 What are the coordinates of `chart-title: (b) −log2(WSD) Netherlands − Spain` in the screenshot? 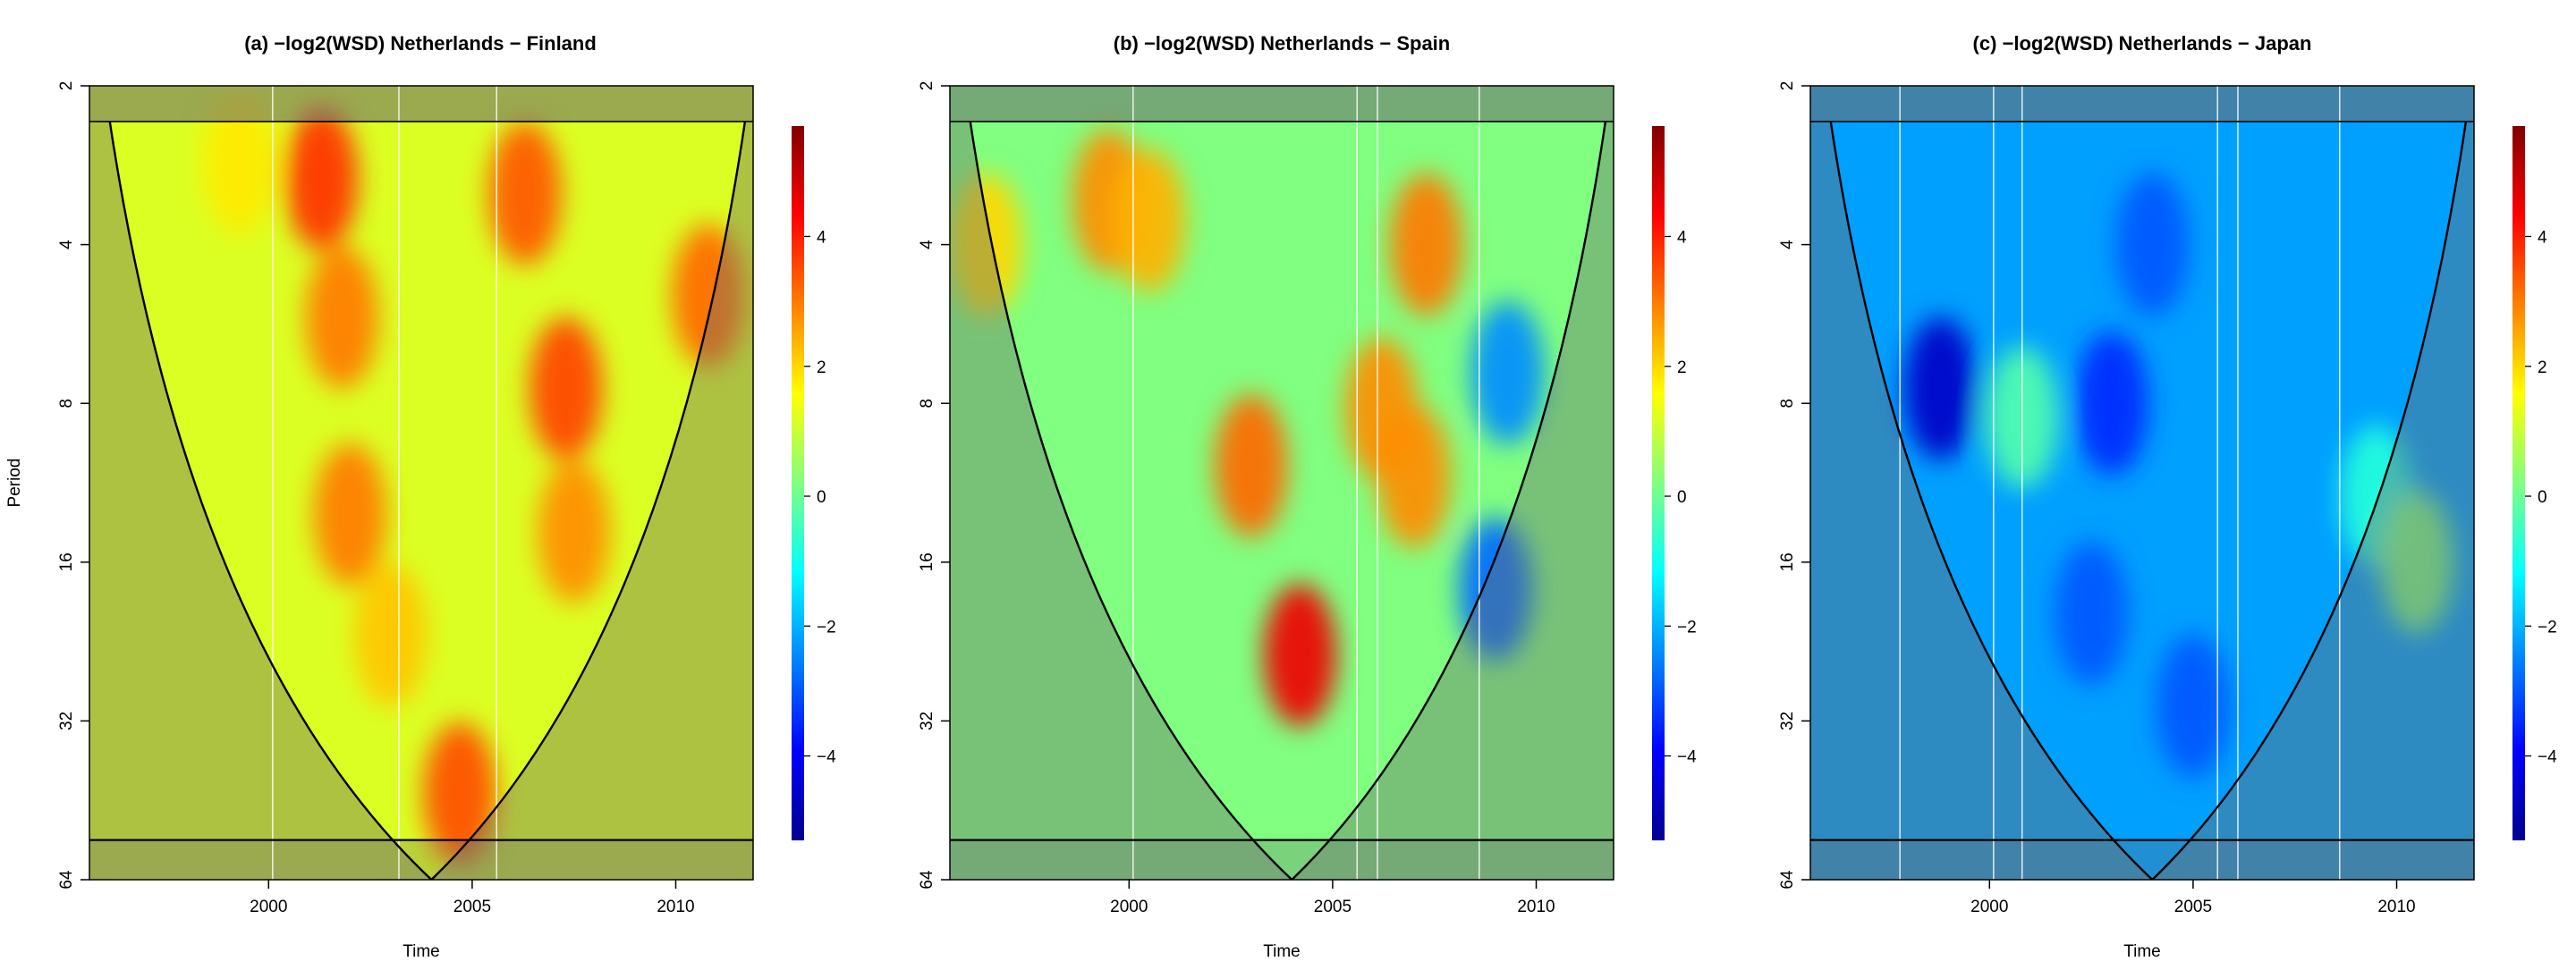 It's located at (1282, 44).